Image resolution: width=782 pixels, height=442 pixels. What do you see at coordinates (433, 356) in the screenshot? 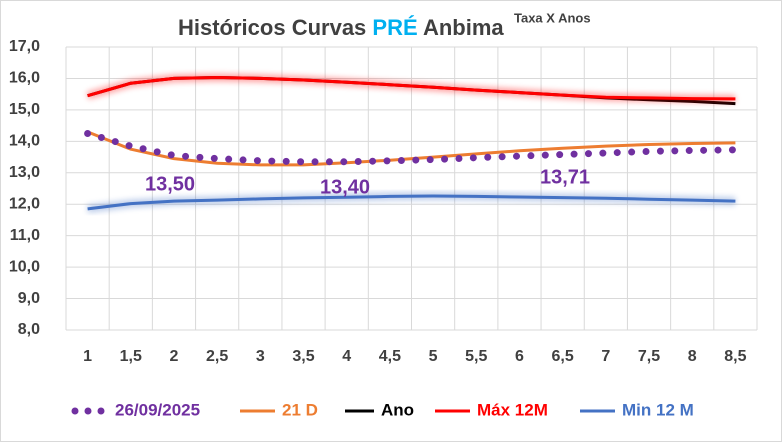
I see `x-tick-label: 5` at bounding box center [433, 356].